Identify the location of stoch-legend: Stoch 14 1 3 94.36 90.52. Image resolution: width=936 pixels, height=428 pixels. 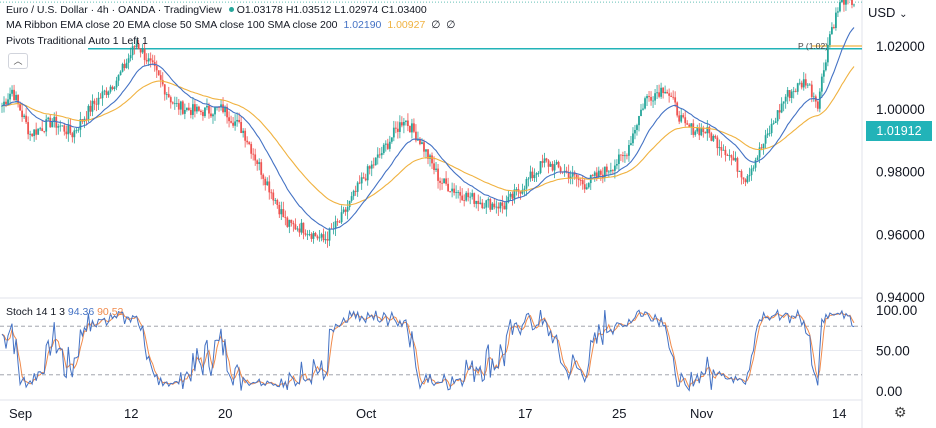
(64, 312).